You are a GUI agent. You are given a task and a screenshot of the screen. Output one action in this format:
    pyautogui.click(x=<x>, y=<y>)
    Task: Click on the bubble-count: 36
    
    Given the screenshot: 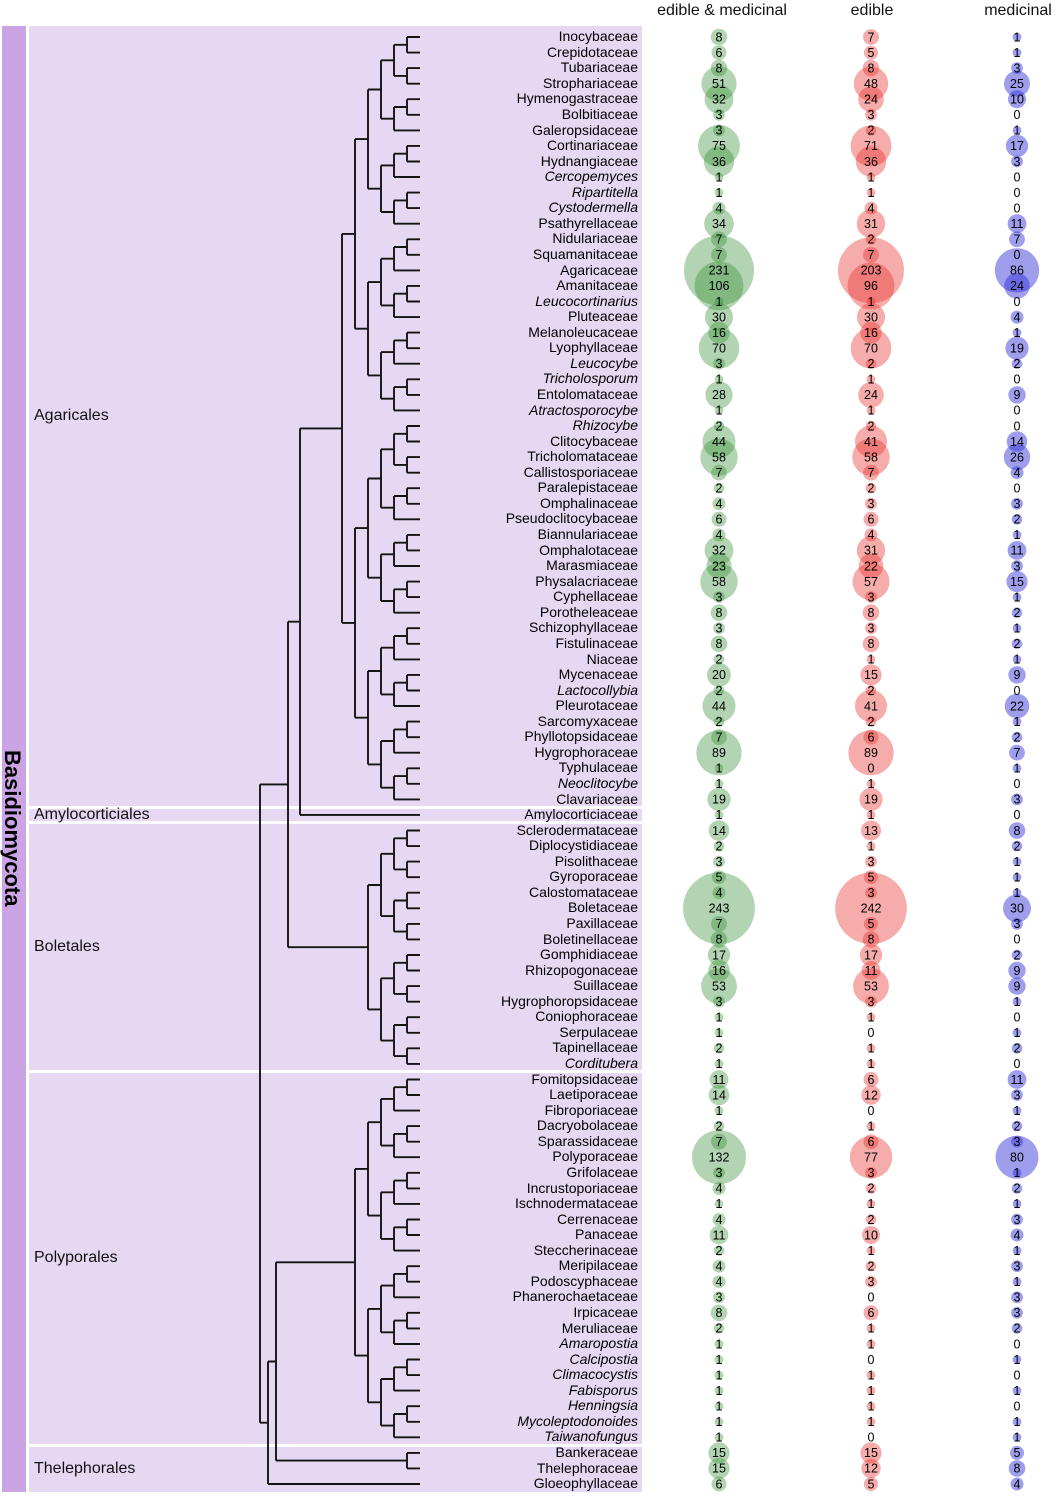 What is the action you would take?
    pyautogui.click(x=871, y=162)
    